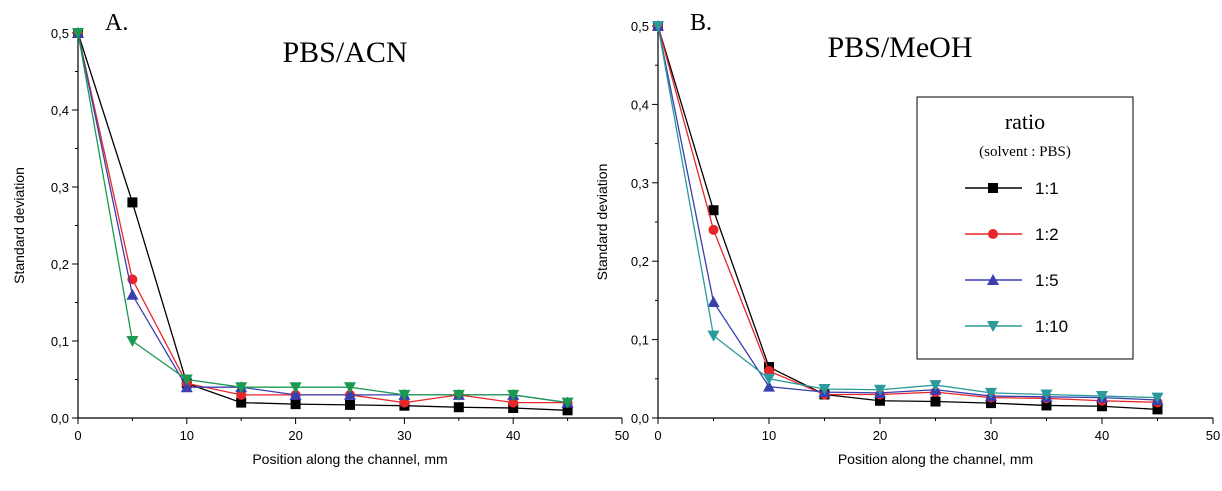  Describe the element at coordinates (1012, 234) in the screenshot. I see `legend-entry: 1:2` at that location.